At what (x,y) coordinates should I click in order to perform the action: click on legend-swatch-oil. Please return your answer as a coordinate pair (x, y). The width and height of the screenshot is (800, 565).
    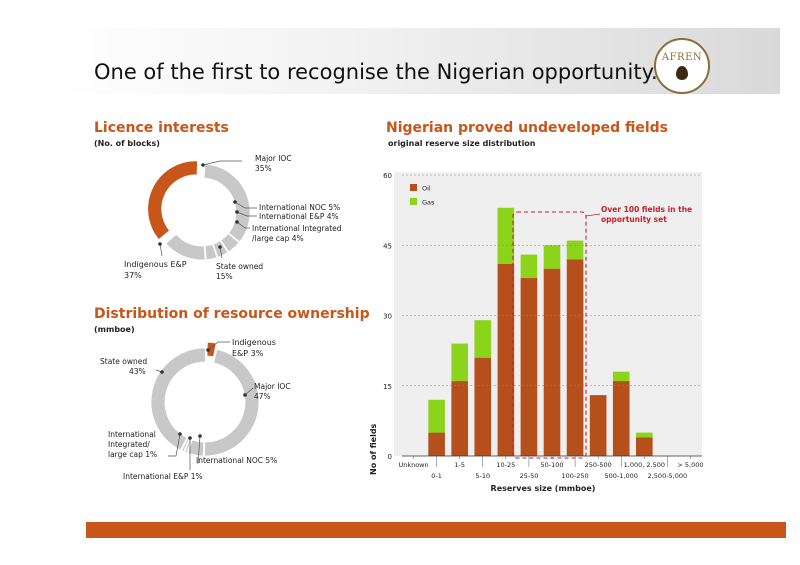
    Looking at the image, I should click on (413, 187).